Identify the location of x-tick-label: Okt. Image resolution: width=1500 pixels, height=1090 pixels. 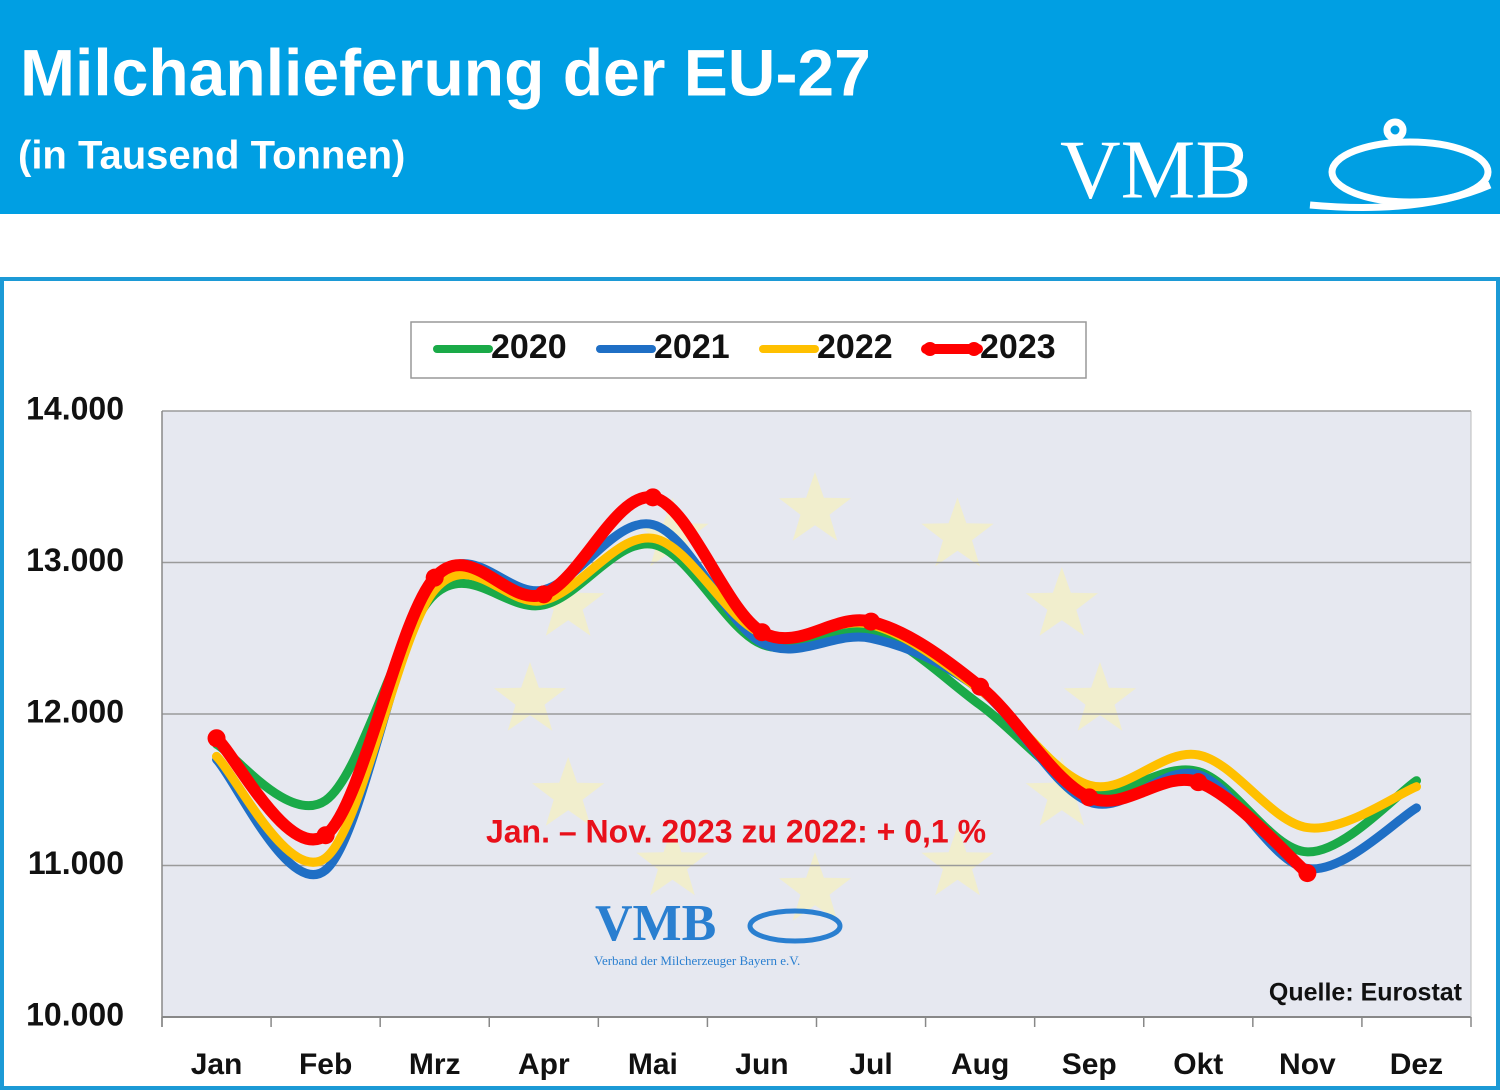
(1198, 1064).